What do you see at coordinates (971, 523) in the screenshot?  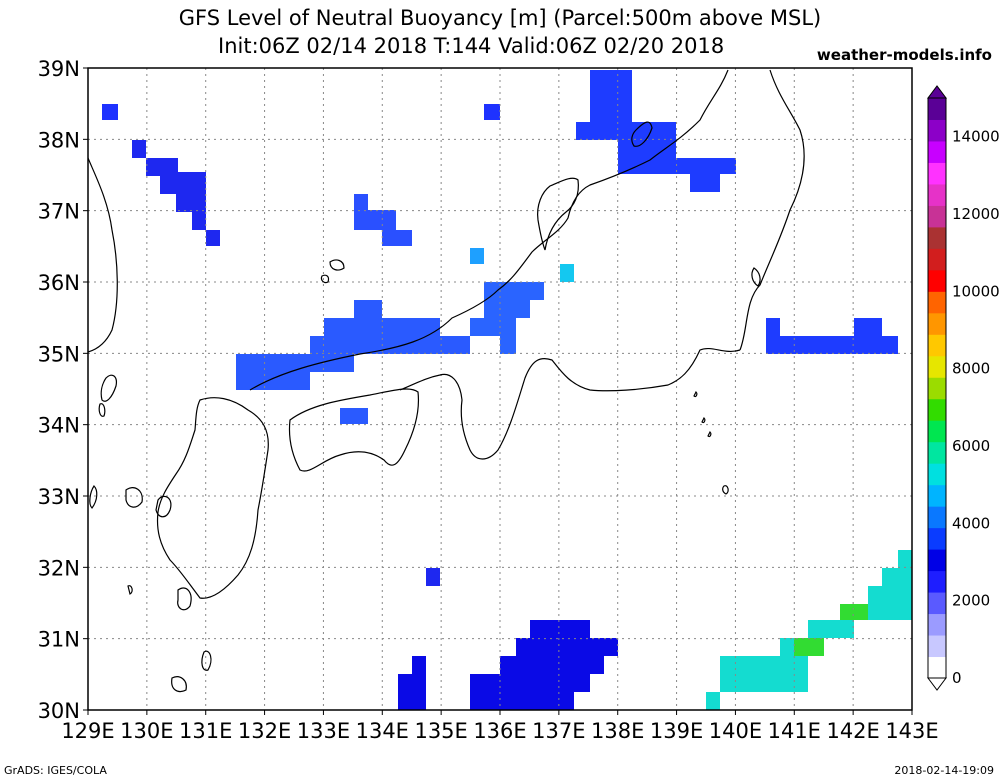 I see `colorbar-label: 4000` at bounding box center [971, 523].